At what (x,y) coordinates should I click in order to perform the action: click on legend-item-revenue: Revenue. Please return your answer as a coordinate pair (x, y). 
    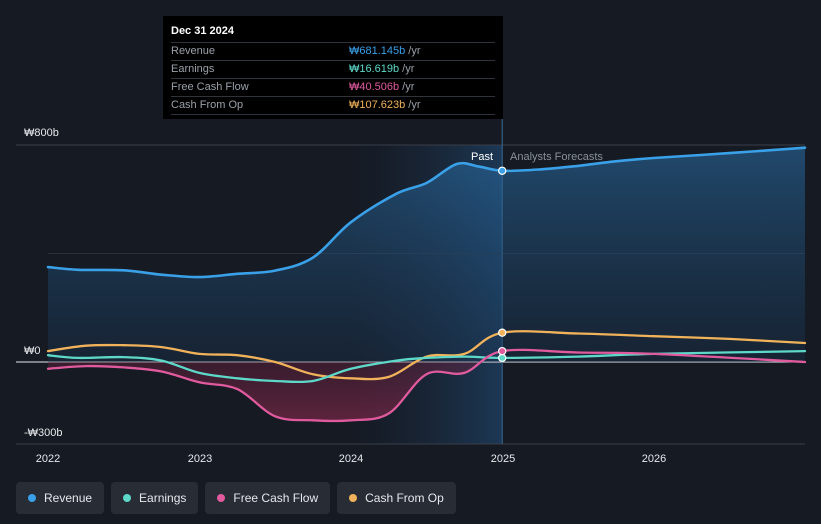
    Looking at the image, I should click on (60, 498).